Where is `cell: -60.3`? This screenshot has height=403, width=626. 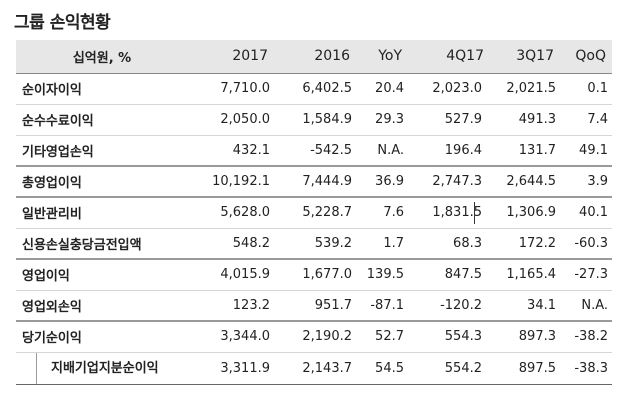
cell: -60.3 is located at coordinates (586, 244).